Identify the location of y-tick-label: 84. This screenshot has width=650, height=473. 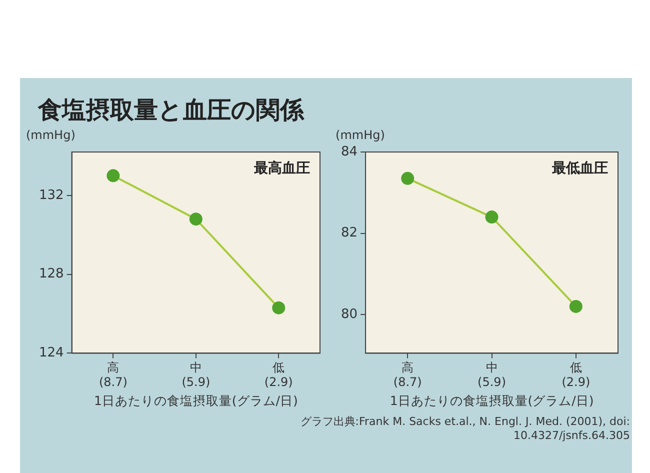
(349, 152).